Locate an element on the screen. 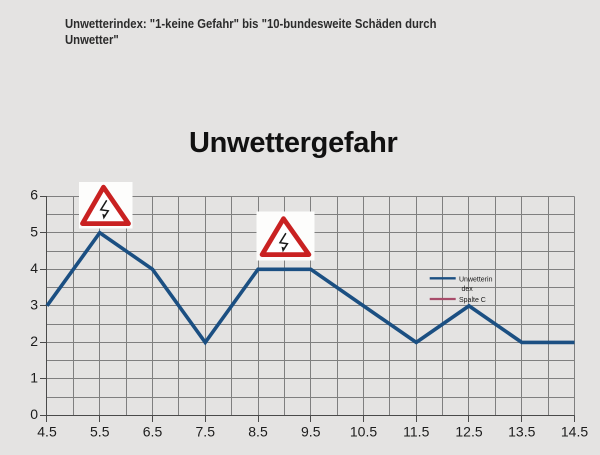 Image resolution: width=600 pixels, height=455 pixels. svg-text: 9.5 is located at coordinates (311, 432).